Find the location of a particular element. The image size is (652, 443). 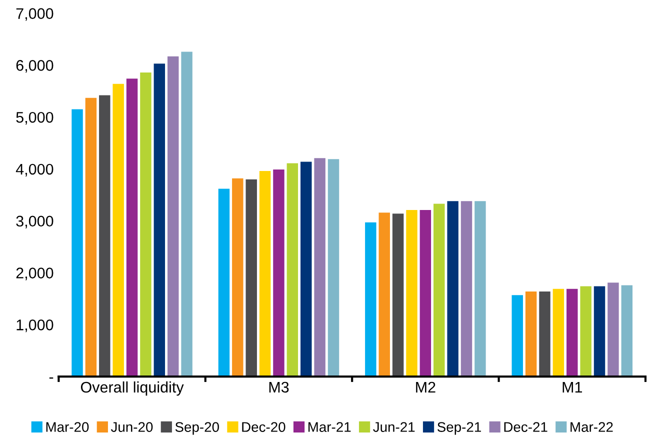

y-tick-label: 1,000 is located at coordinates (35, 326).